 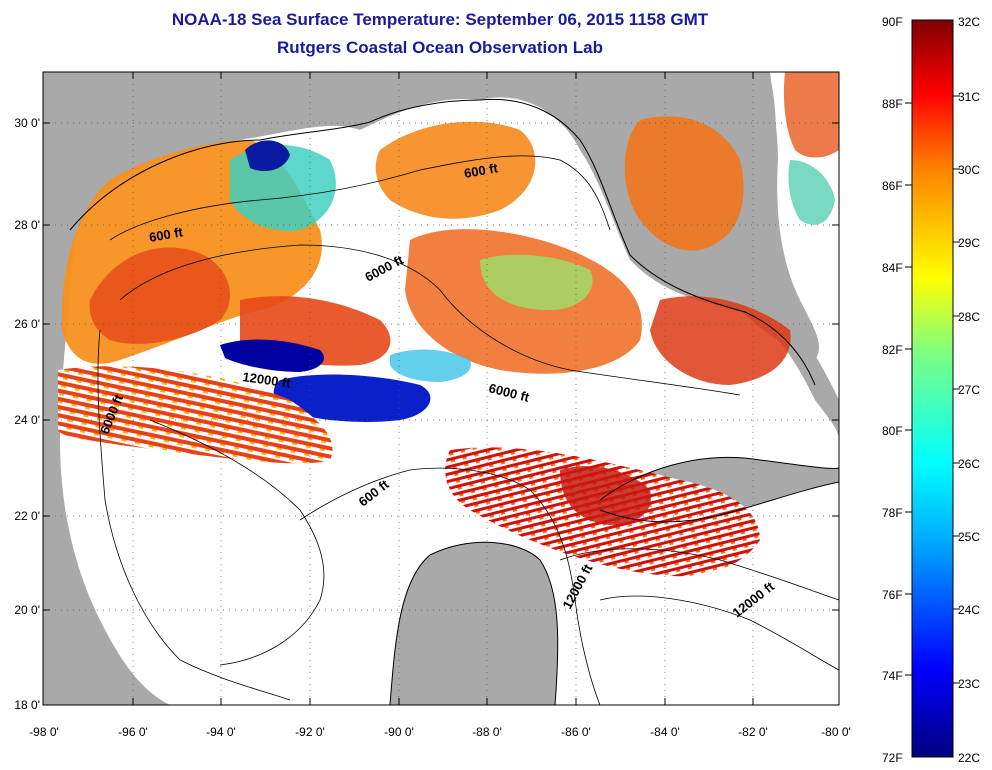 I want to click on lon-tick-label: -90 0', so click(x=399, y=732).